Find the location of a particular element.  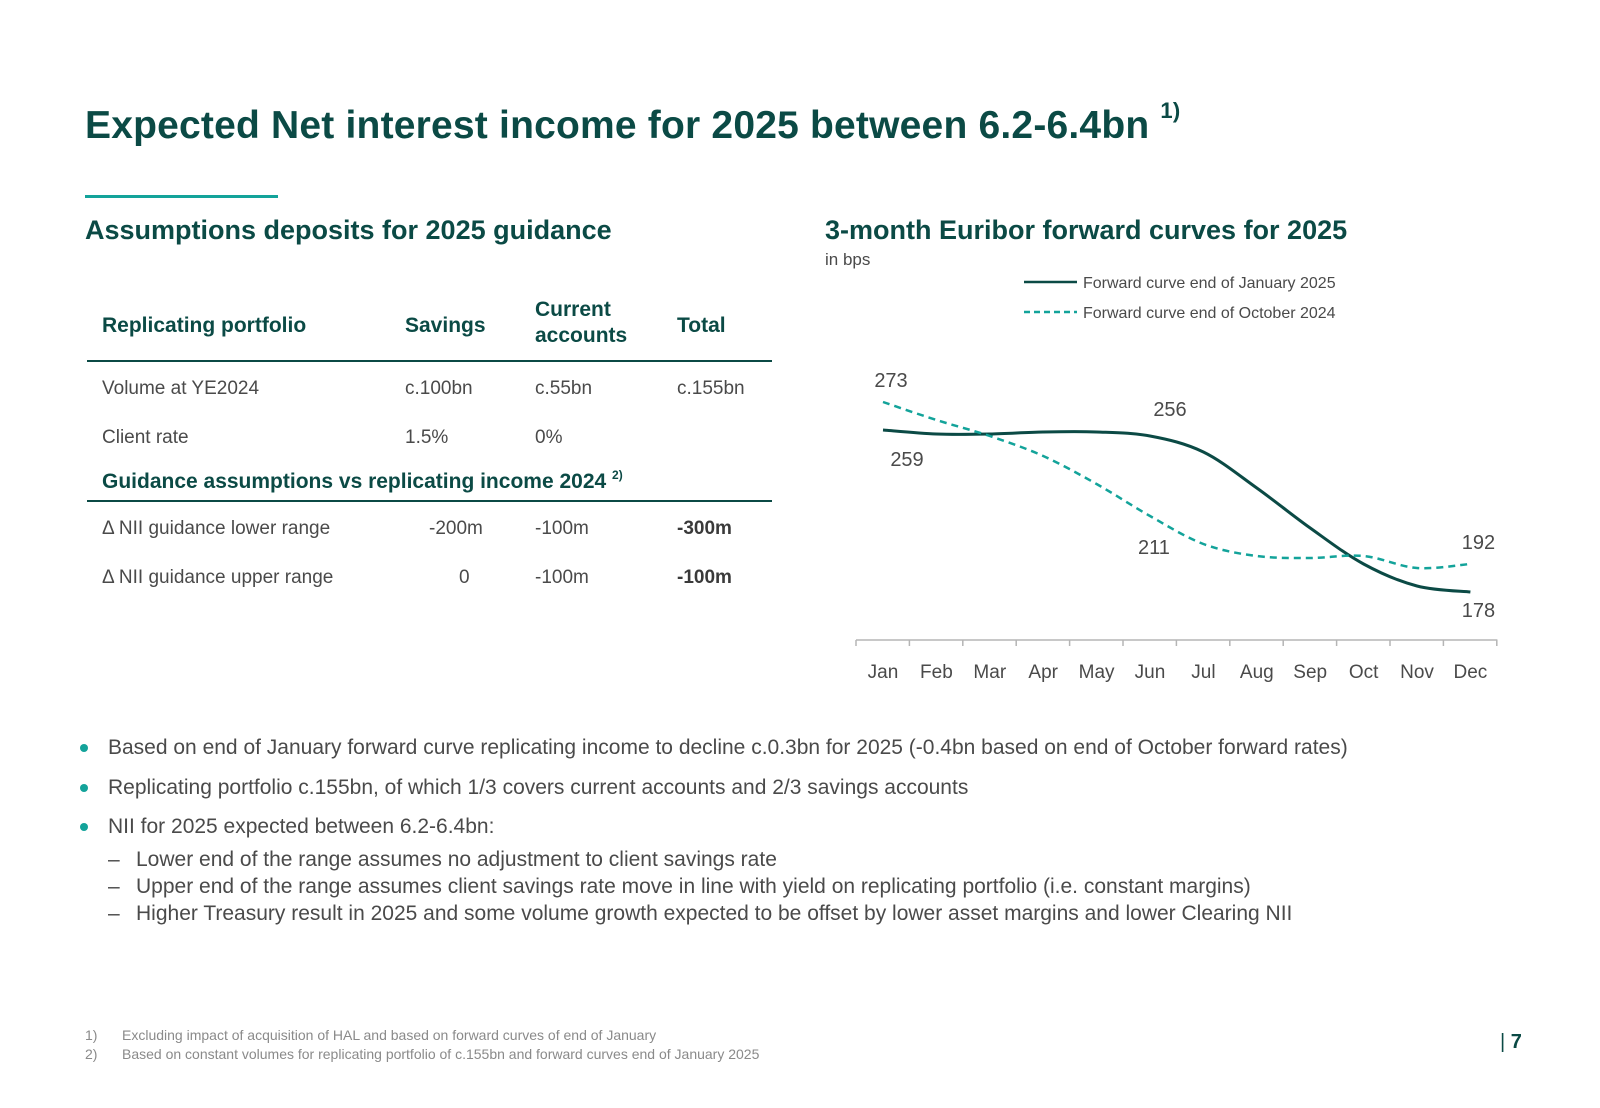

title-underline is located at coordinates (181, 196).